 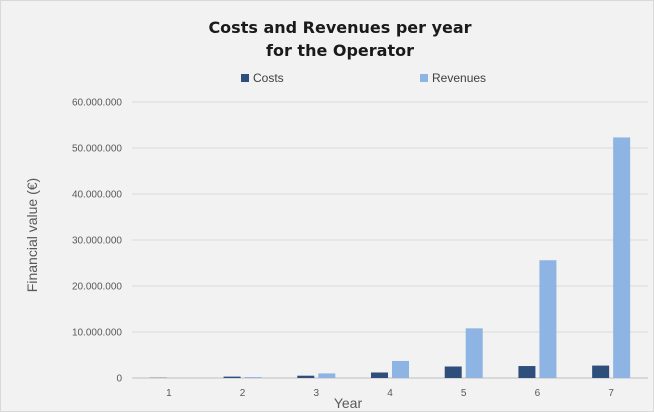 I want to click on legend: Costs Revenues, so click(x=363, y=78).